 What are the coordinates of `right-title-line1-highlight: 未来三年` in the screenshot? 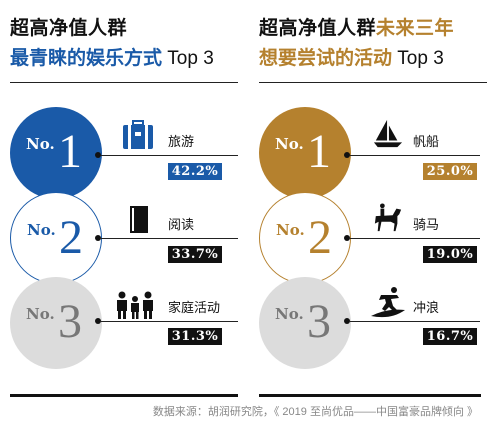 It's located at (415, 28).